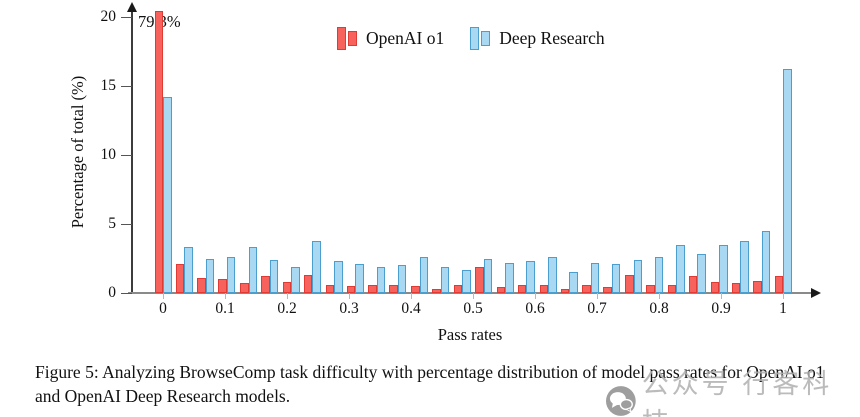 This screenshot has height=417, width=860. What do you see at coordinates (287, 308) in the screenshot?
I see `x-tick-label: 0.2` at bounding box center [287, 308].